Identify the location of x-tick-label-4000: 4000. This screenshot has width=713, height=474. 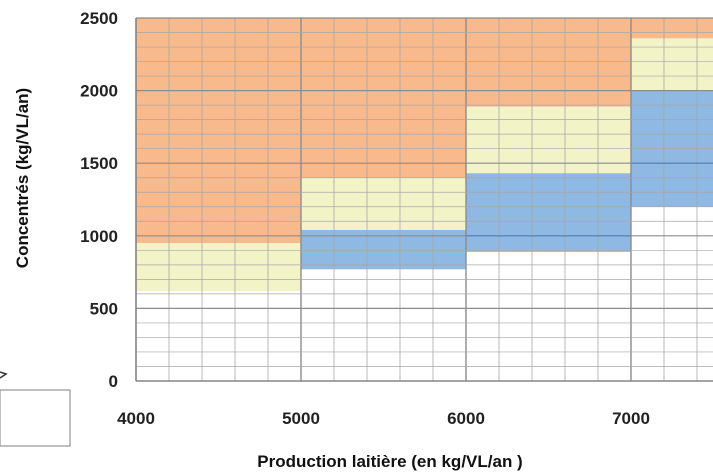
(136, 418).